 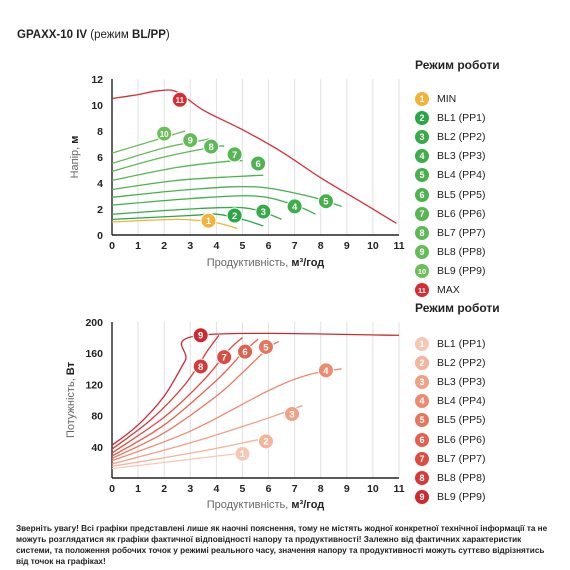 What do you see at coordinates (210, 147) in the screenshot?
I see `series-marker-label: 8` at bounding box center [210, 147].